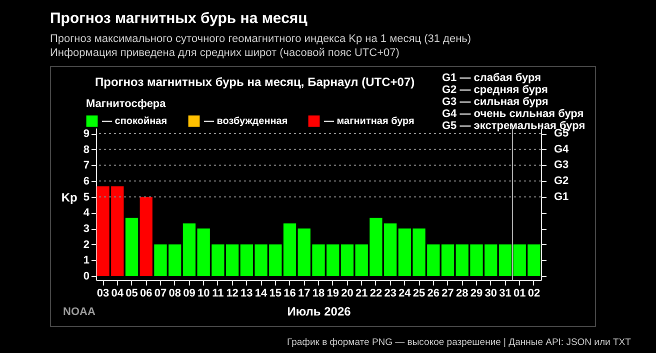 This screenshot has height=353, width=656. I want to click on chart-title: Прогноз магнитных бурь на месяц, Барнаул (UTC+07), so click(255, 82).